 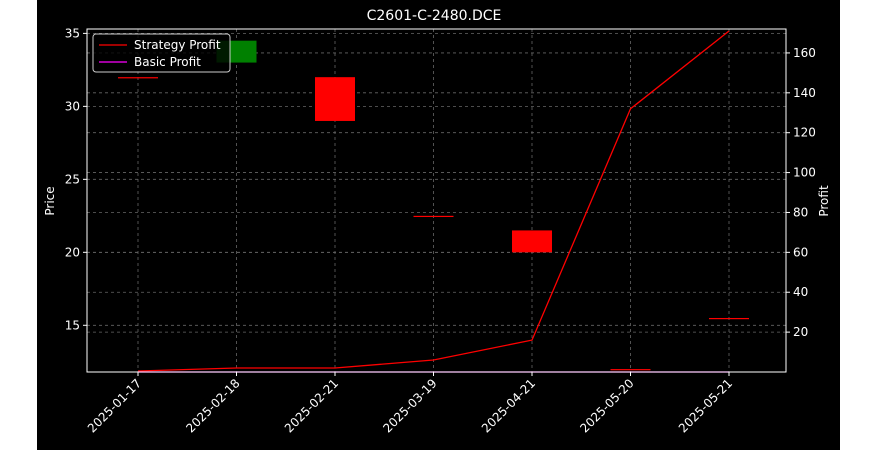 What do you see at coordinates (72, 252) in the screenshot?
I see `y-left-tick-label: 20` at bounding box center [72, 252].